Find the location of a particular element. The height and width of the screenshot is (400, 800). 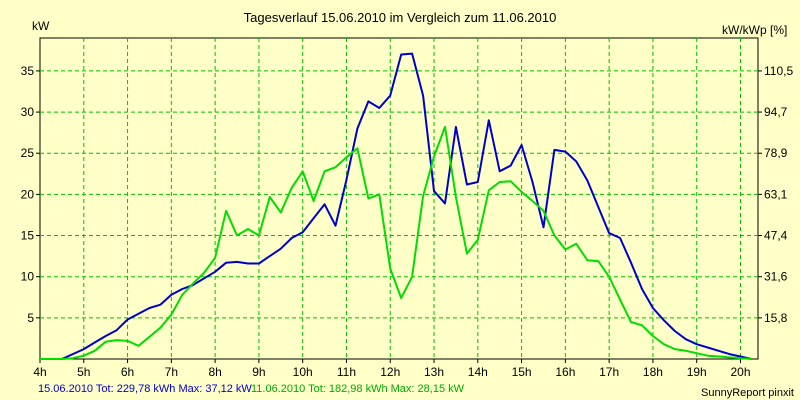

footer-credit: SunnyReport pinxit is located at coordinates (747, 393).